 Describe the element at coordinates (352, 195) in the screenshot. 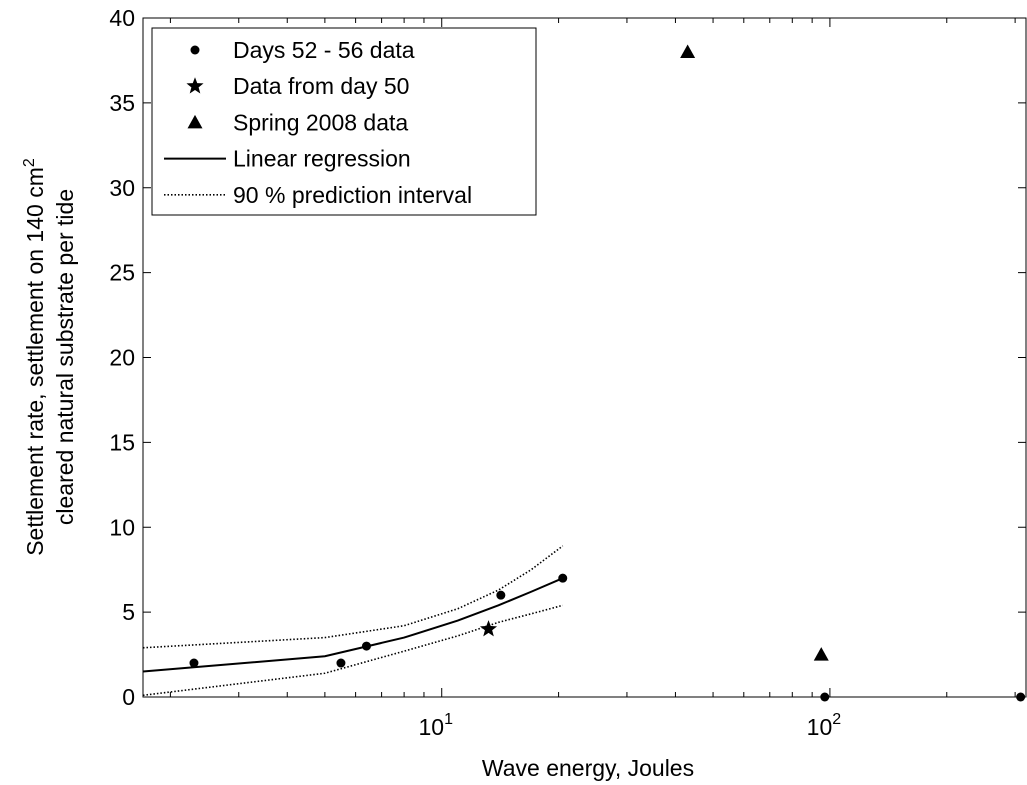

I see `legend-label: 90 % prediction interval` at that location.